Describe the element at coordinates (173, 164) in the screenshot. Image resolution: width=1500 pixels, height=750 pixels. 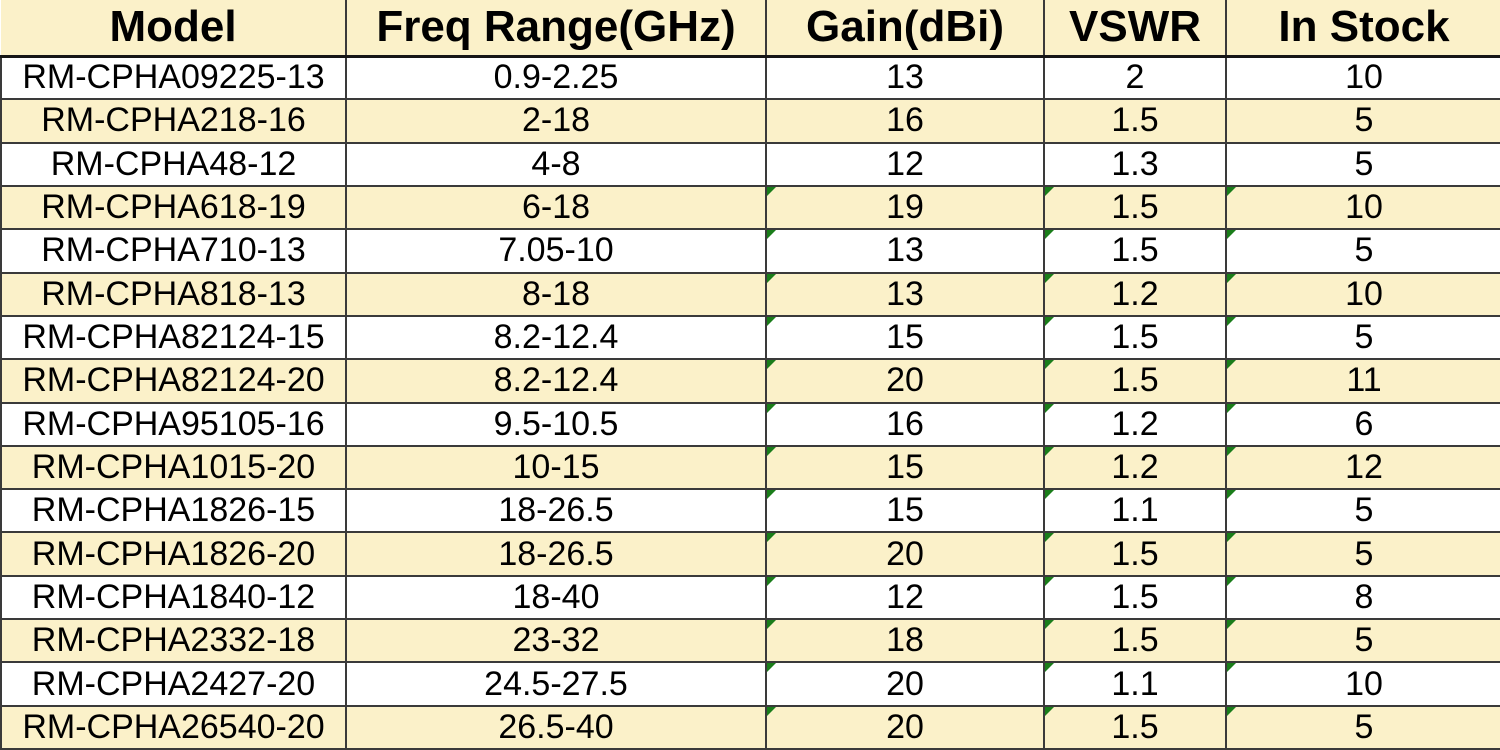
I see `cell-model: RM-CPHA48-12` at that location.